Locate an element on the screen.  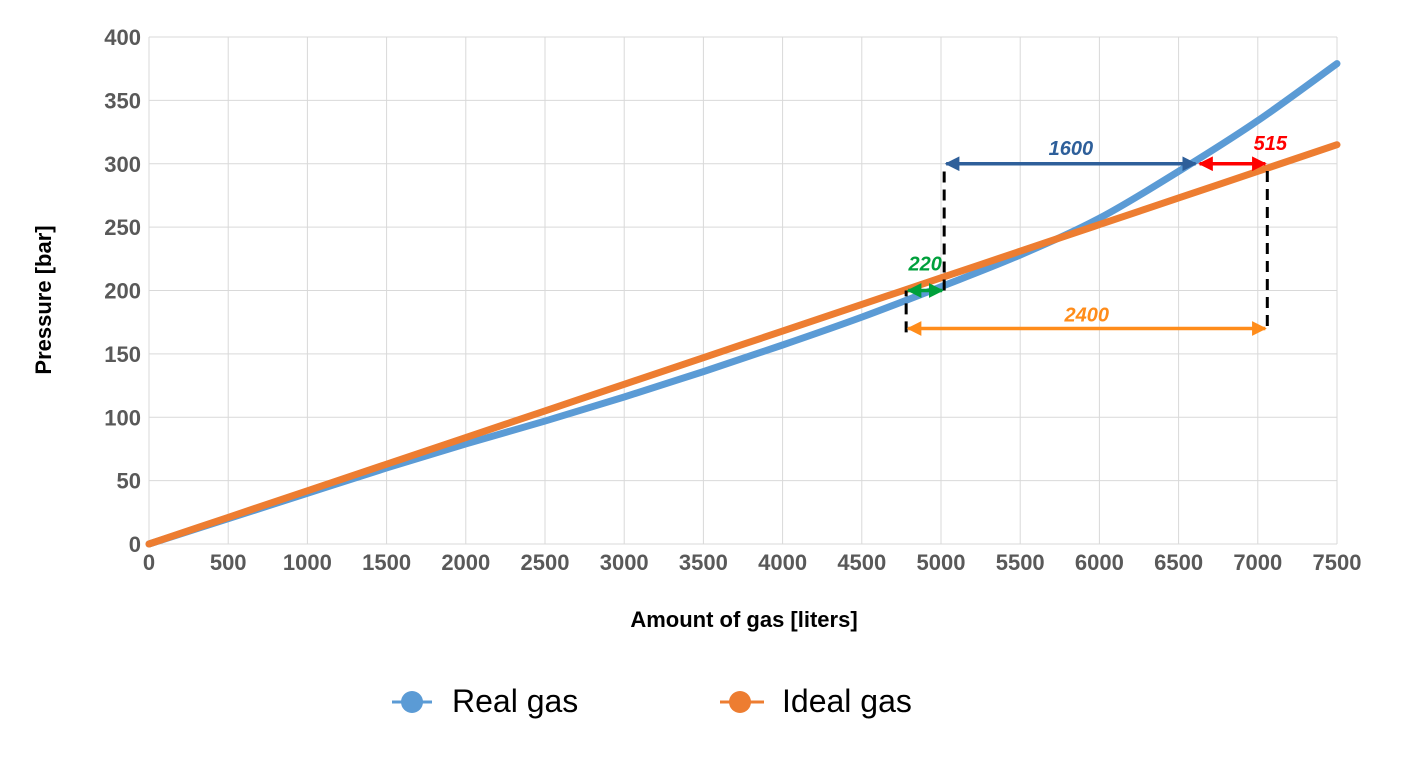
legend-label-ideal-gas: Ideal gas is located at coordinates (847, 701).